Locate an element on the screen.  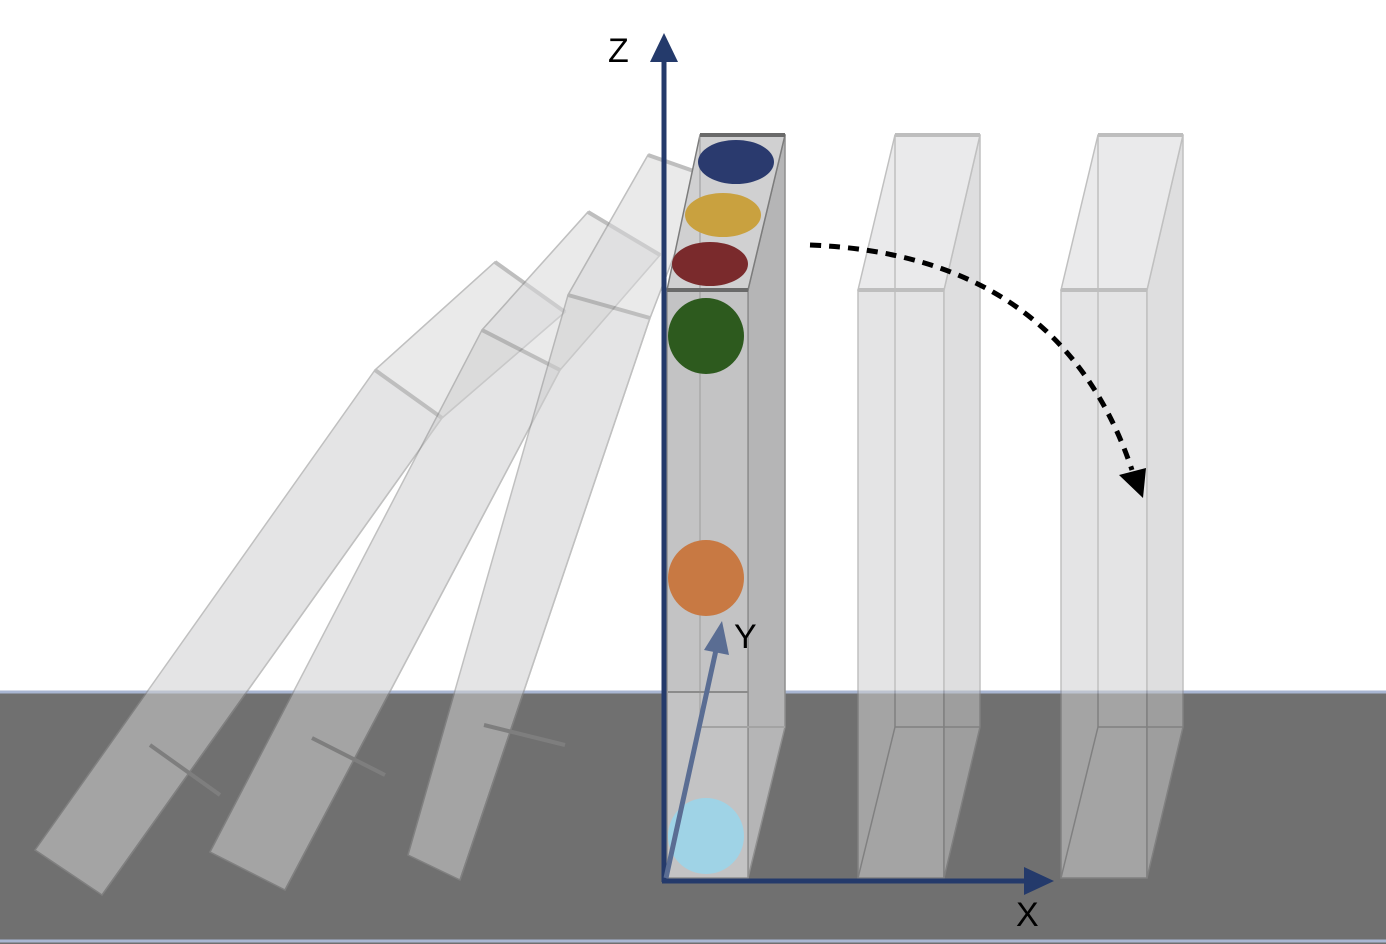
light-blue-dot is located at coordinates (706, 836).